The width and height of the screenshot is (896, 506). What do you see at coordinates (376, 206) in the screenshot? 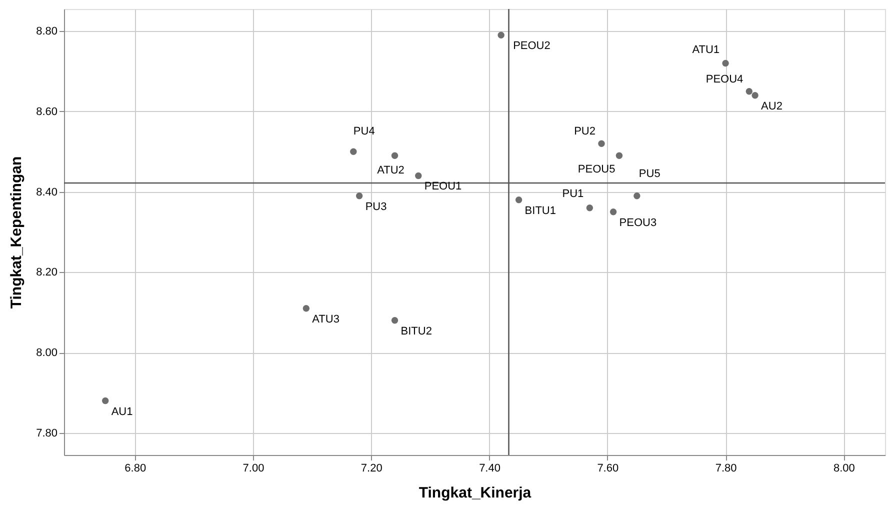
I see `annotation: PU3` at bounding box center [376, 206].